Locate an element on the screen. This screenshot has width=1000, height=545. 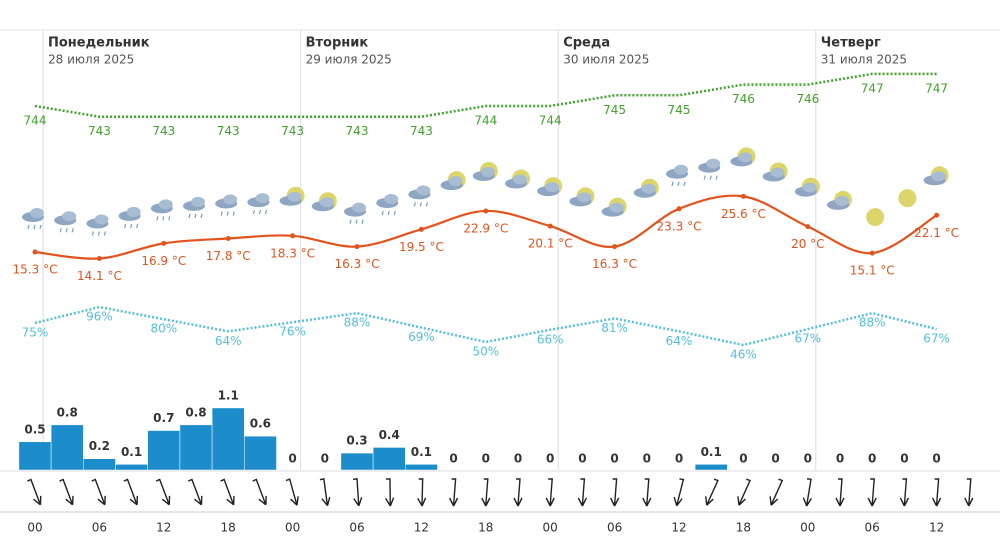
time-label: 12 is located at coordinates (421, 528).